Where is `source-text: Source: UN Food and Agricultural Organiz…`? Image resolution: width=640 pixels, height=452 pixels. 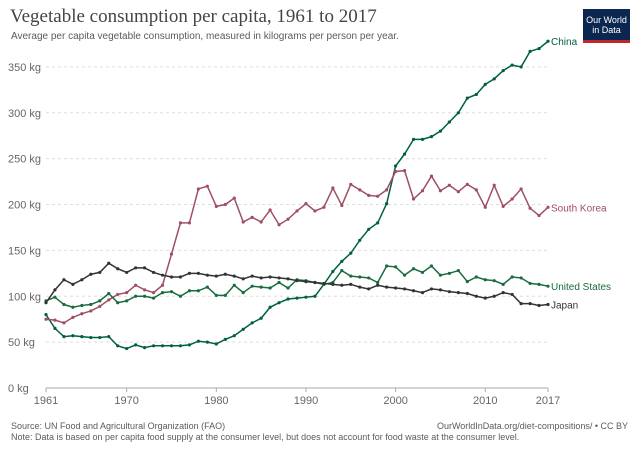
source-text: Source: UN Food and Agricultural Organiz… is located at coordinates (118, 426).